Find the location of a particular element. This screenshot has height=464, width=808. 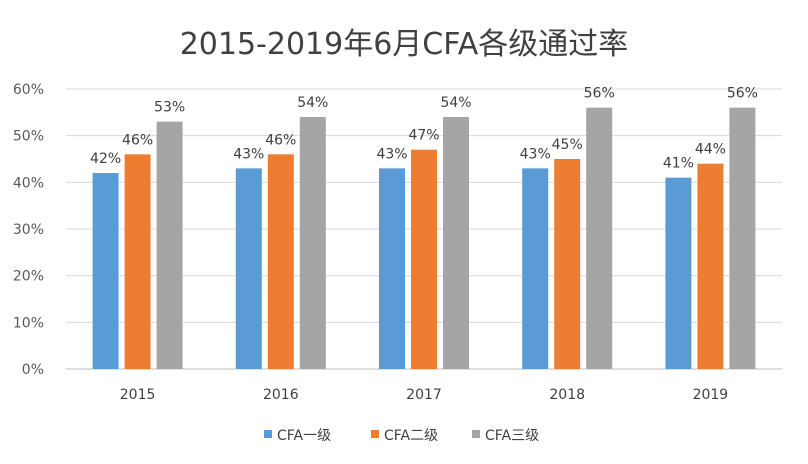

x-tick-label: 2016 is located at coordinates (281, 395).